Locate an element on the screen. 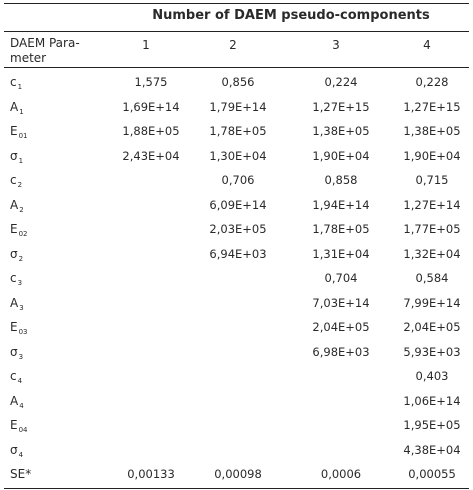 Image resolution: width=473 pixels, height=490 pixels. parameter-label: E02 is located at coordinates (19, 230).